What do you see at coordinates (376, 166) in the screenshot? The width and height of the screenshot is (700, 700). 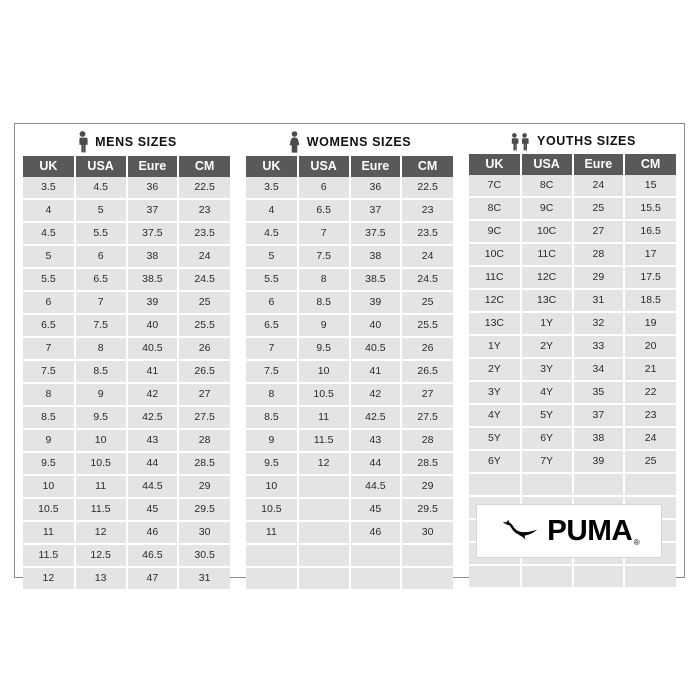 I see `column-header-eure: Eure` at bounding box center [376, 166].